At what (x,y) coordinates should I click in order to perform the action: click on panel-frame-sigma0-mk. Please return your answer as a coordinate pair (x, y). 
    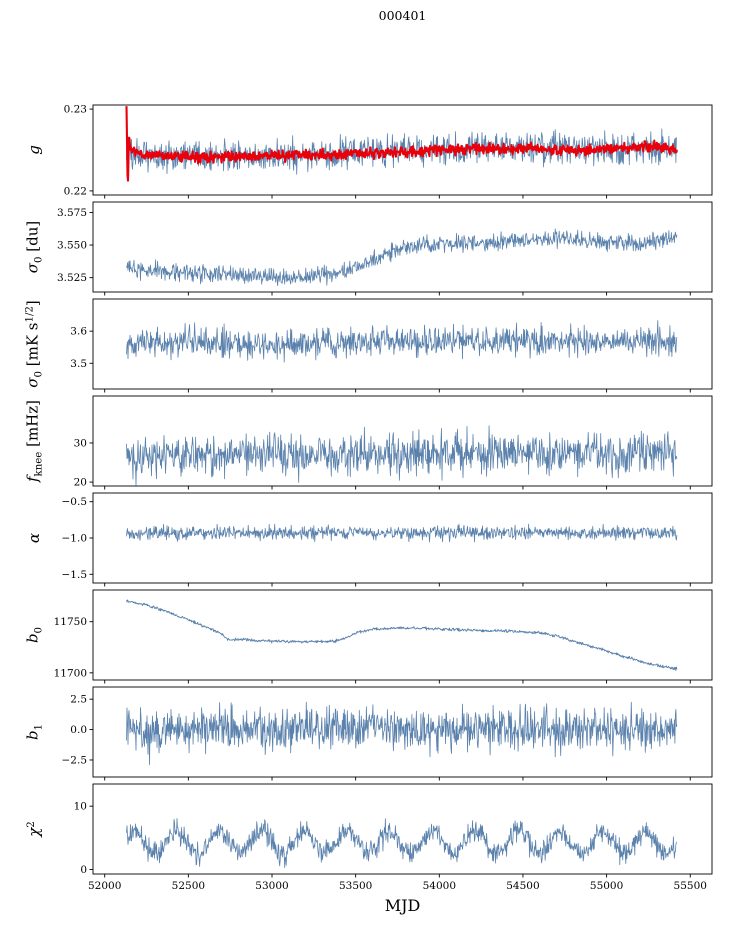
    Looking at the image, I should click on (402, 344).